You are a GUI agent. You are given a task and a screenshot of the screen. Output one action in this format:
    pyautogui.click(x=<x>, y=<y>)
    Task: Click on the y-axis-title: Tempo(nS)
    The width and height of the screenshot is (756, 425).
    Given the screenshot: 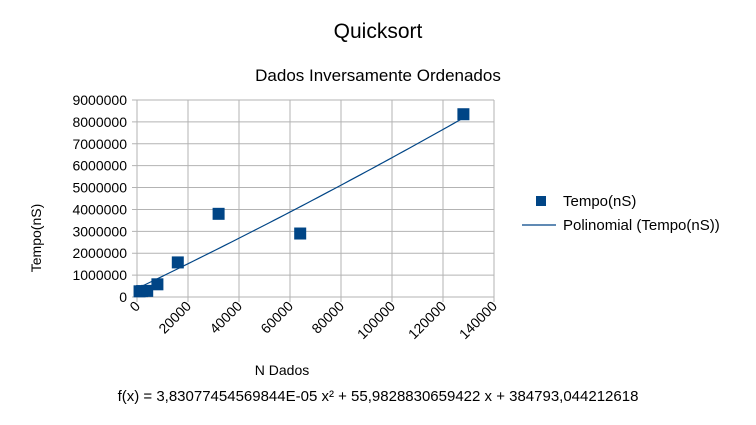 What is the action you would take?
    pyautogui.click(x=36, y=238)
    